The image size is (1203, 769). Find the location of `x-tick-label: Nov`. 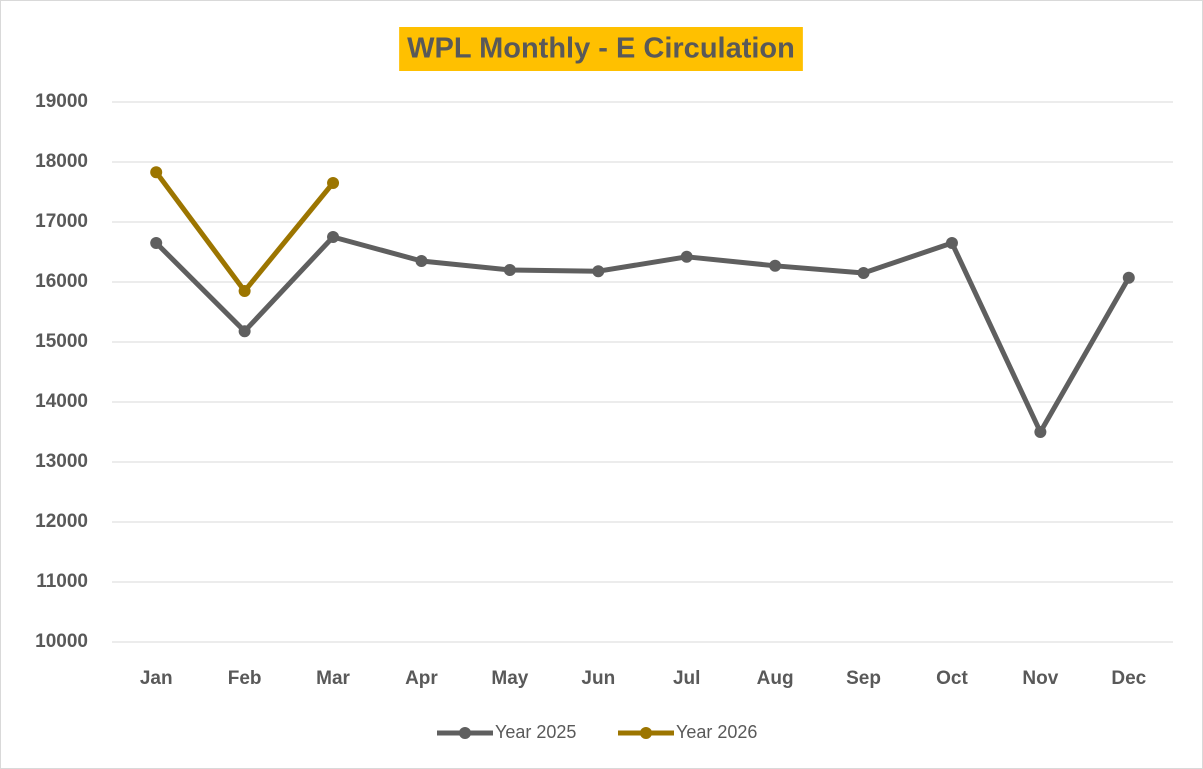

x-tick-label: Nov is located at coordinates (1040, 678).